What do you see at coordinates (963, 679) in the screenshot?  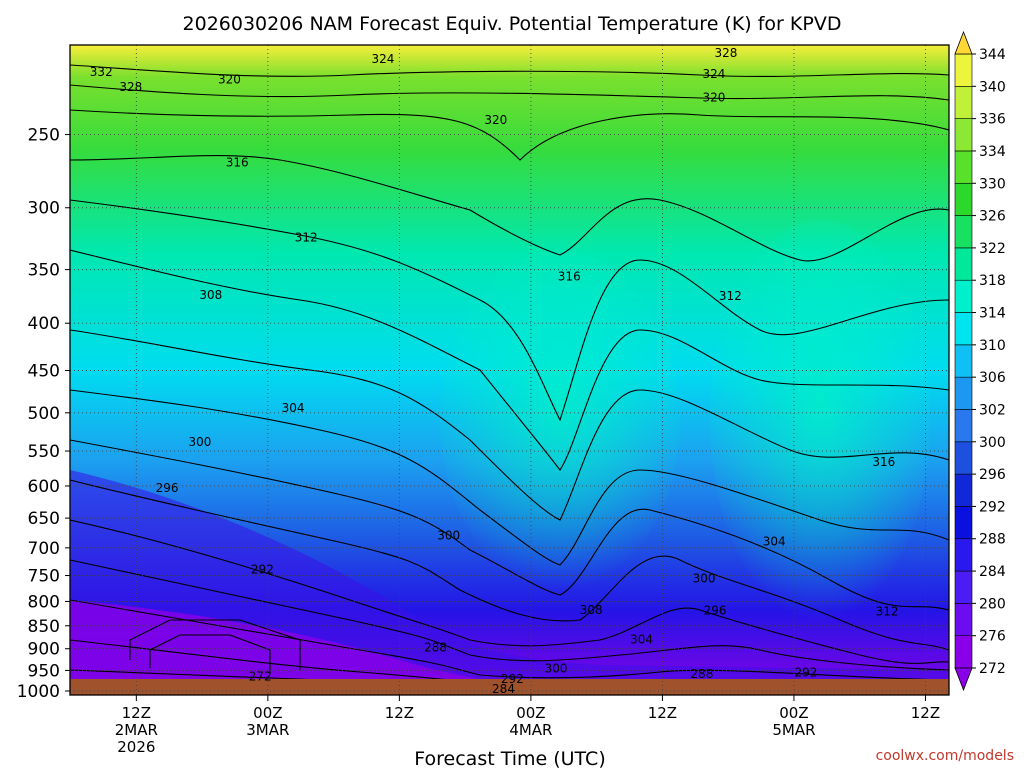 I see `colorbar-bottom-arrow` at bounding box center [963, 679].